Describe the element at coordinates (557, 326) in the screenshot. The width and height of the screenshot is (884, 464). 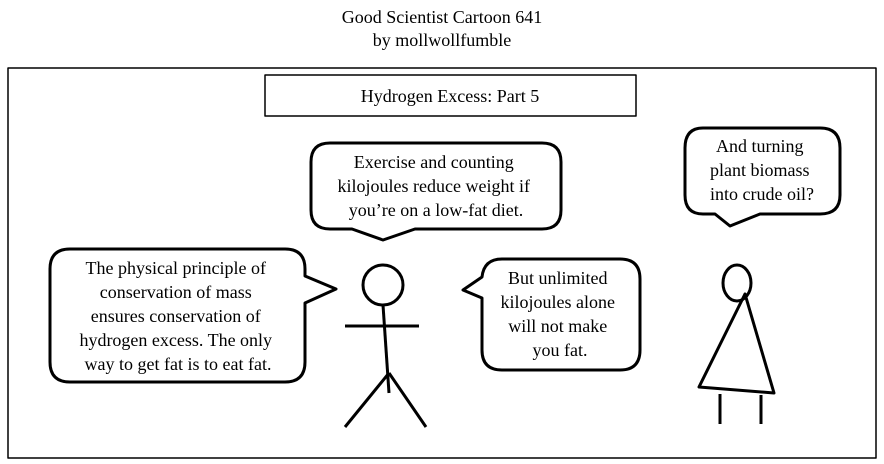
I see `bubble-line: will not make` at that location.